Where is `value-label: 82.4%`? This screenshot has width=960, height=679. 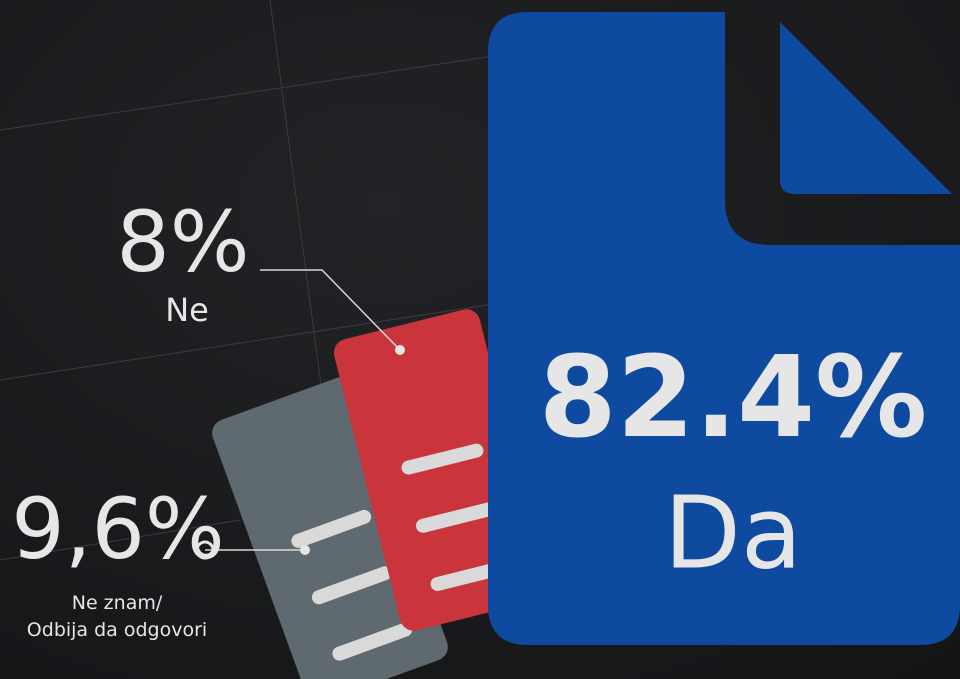
value-label: 82.4% is located at coordinates (733, 398).